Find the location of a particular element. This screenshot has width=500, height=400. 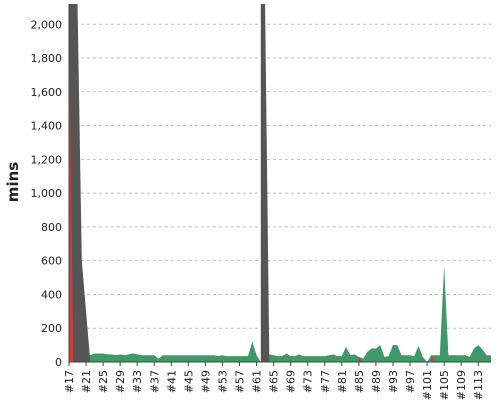

x-tick-label: #93 is located at coordinates (393, 381).